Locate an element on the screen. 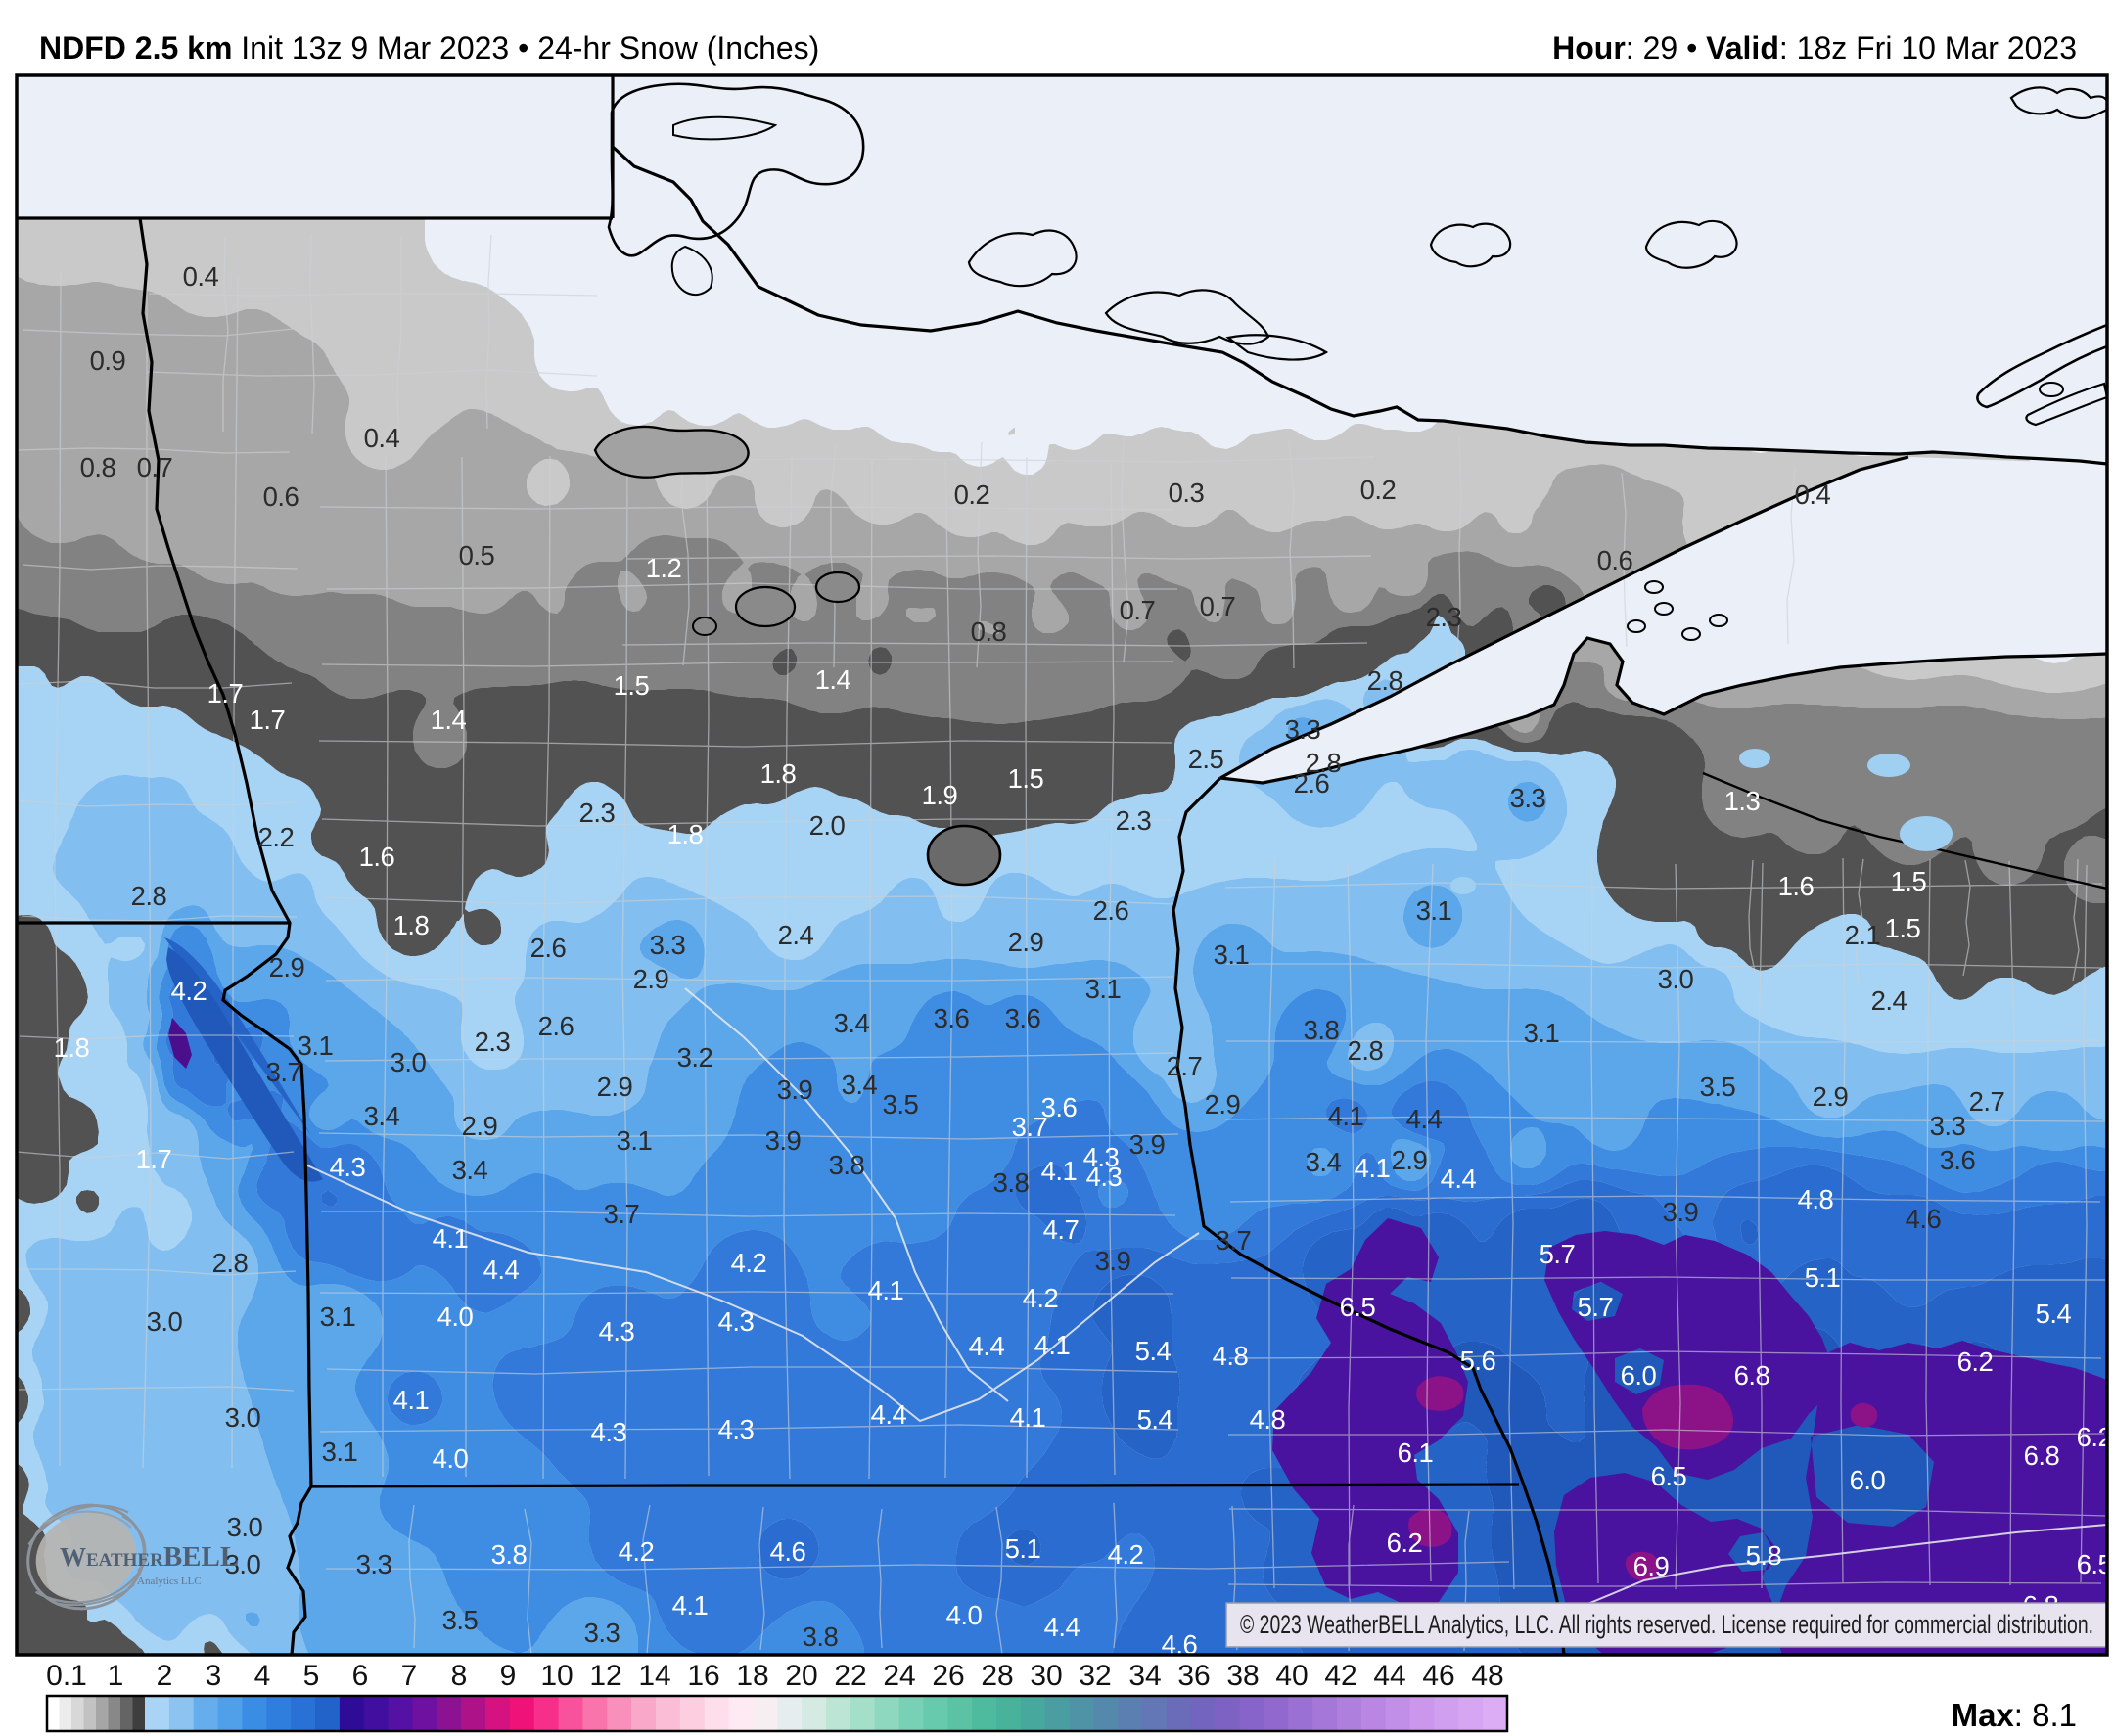 Image resolution: width=2114 pixels, height=1736 pixels. svg-text: 5.1 is located at coordinates (1823, 1278).